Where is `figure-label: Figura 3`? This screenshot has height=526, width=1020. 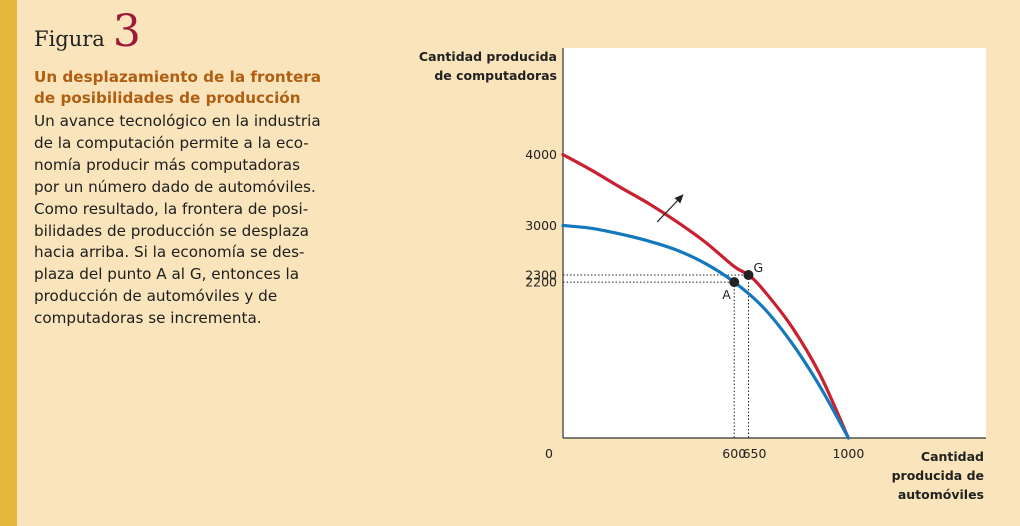 figure-label: Figura 3 is located at coordinates (87, 31).